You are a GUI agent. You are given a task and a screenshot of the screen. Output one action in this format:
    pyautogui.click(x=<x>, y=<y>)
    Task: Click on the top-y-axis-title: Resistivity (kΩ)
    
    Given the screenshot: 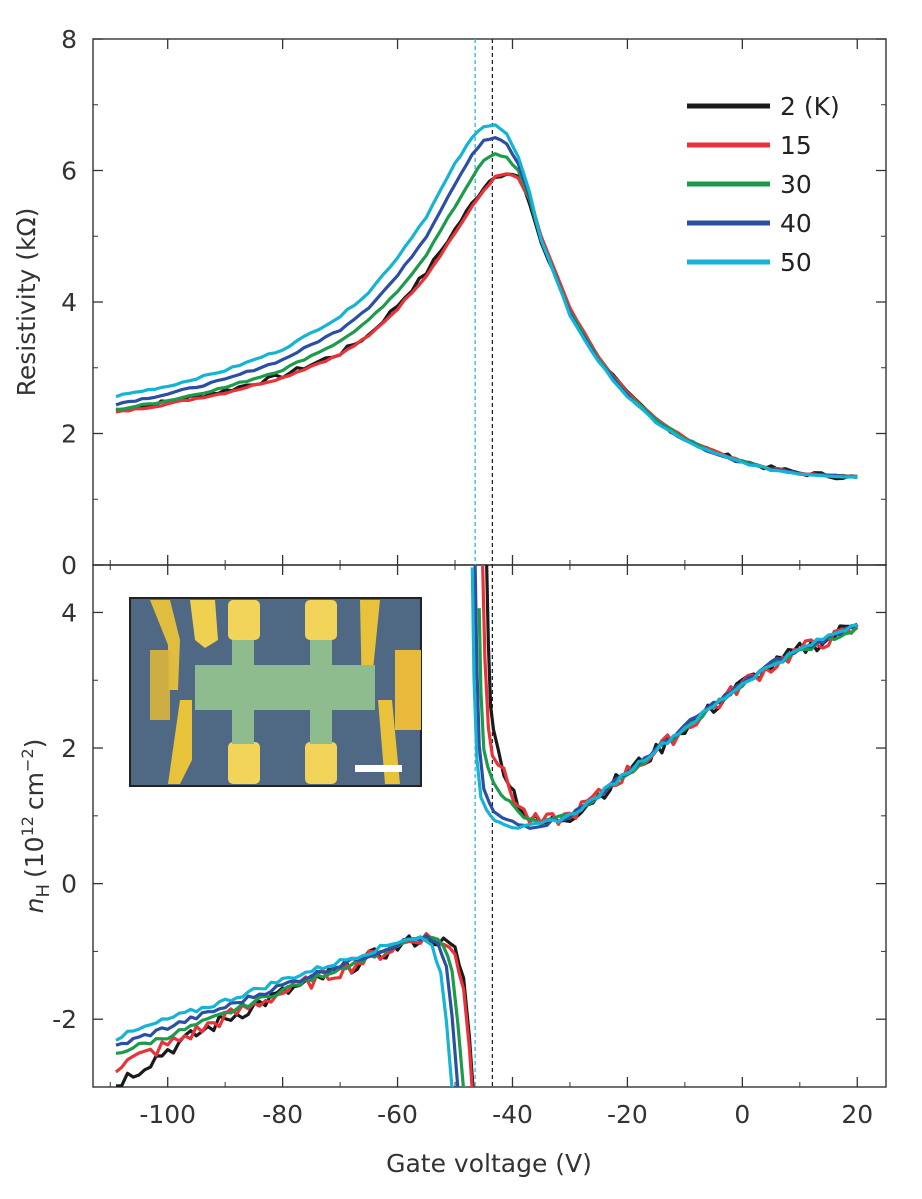 What is the action you would take?
    pyautogui.click(x=26, y=302)
    